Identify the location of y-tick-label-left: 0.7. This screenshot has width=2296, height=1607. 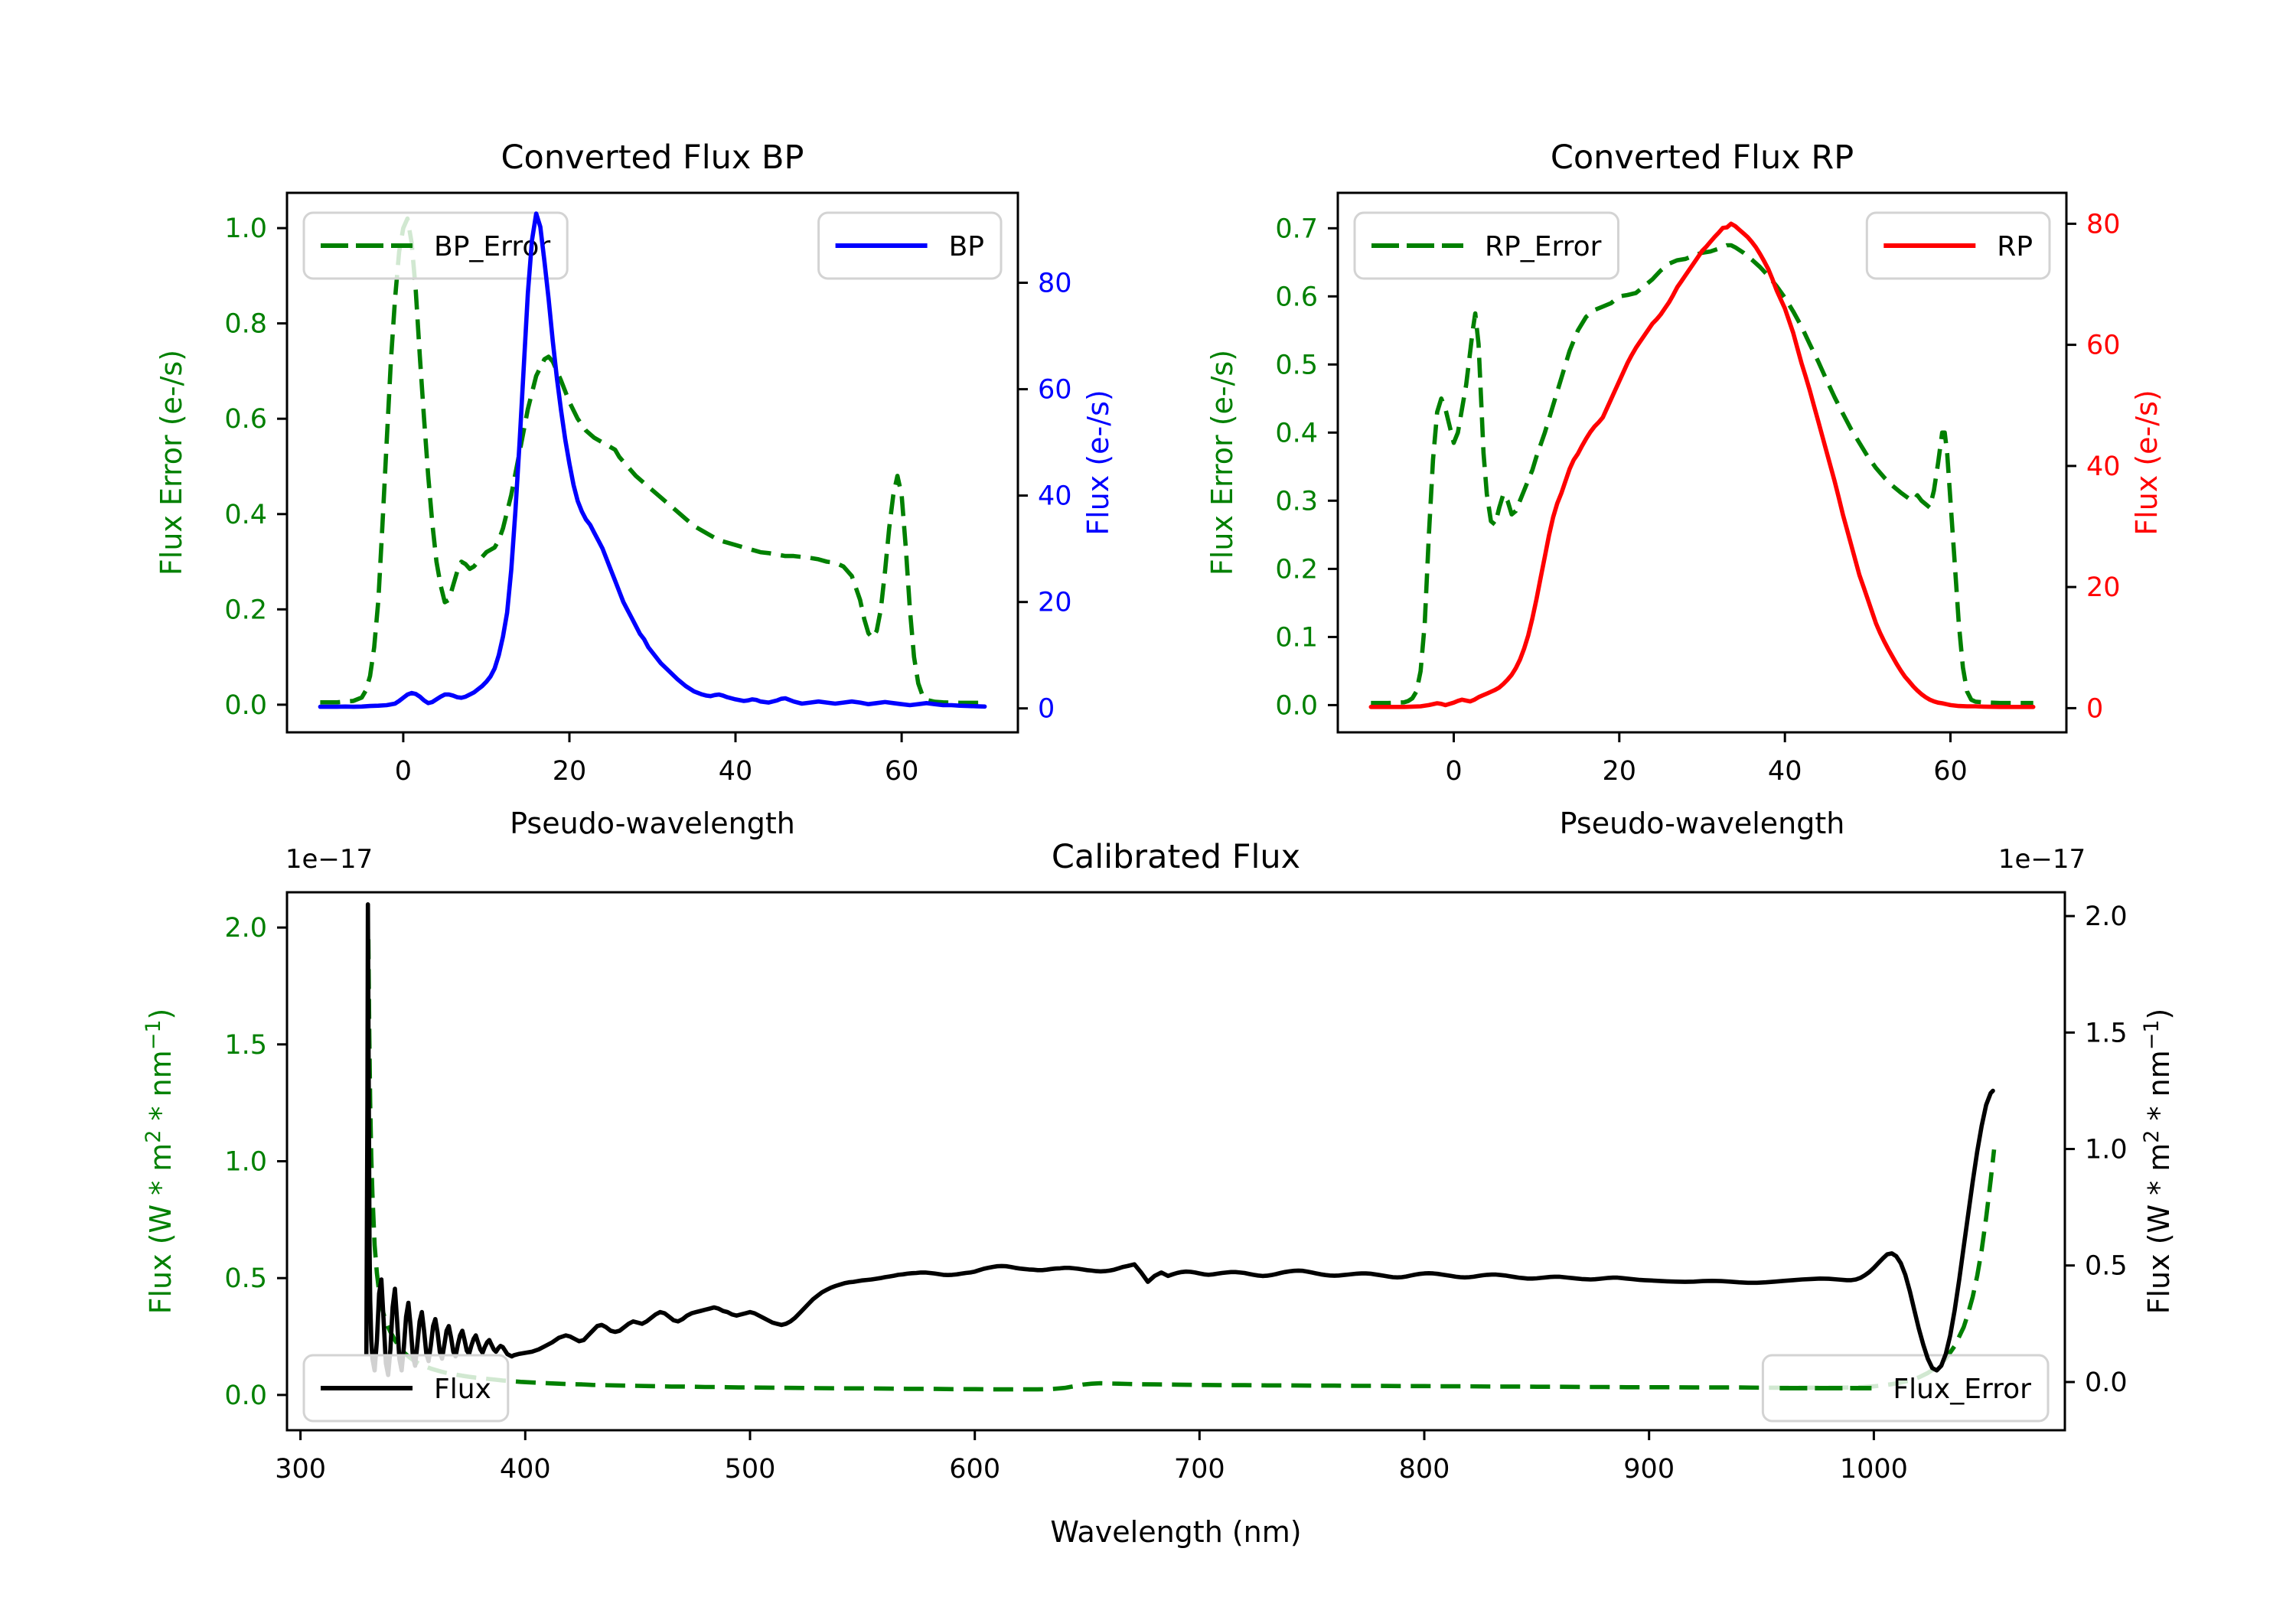
(1296, 229).